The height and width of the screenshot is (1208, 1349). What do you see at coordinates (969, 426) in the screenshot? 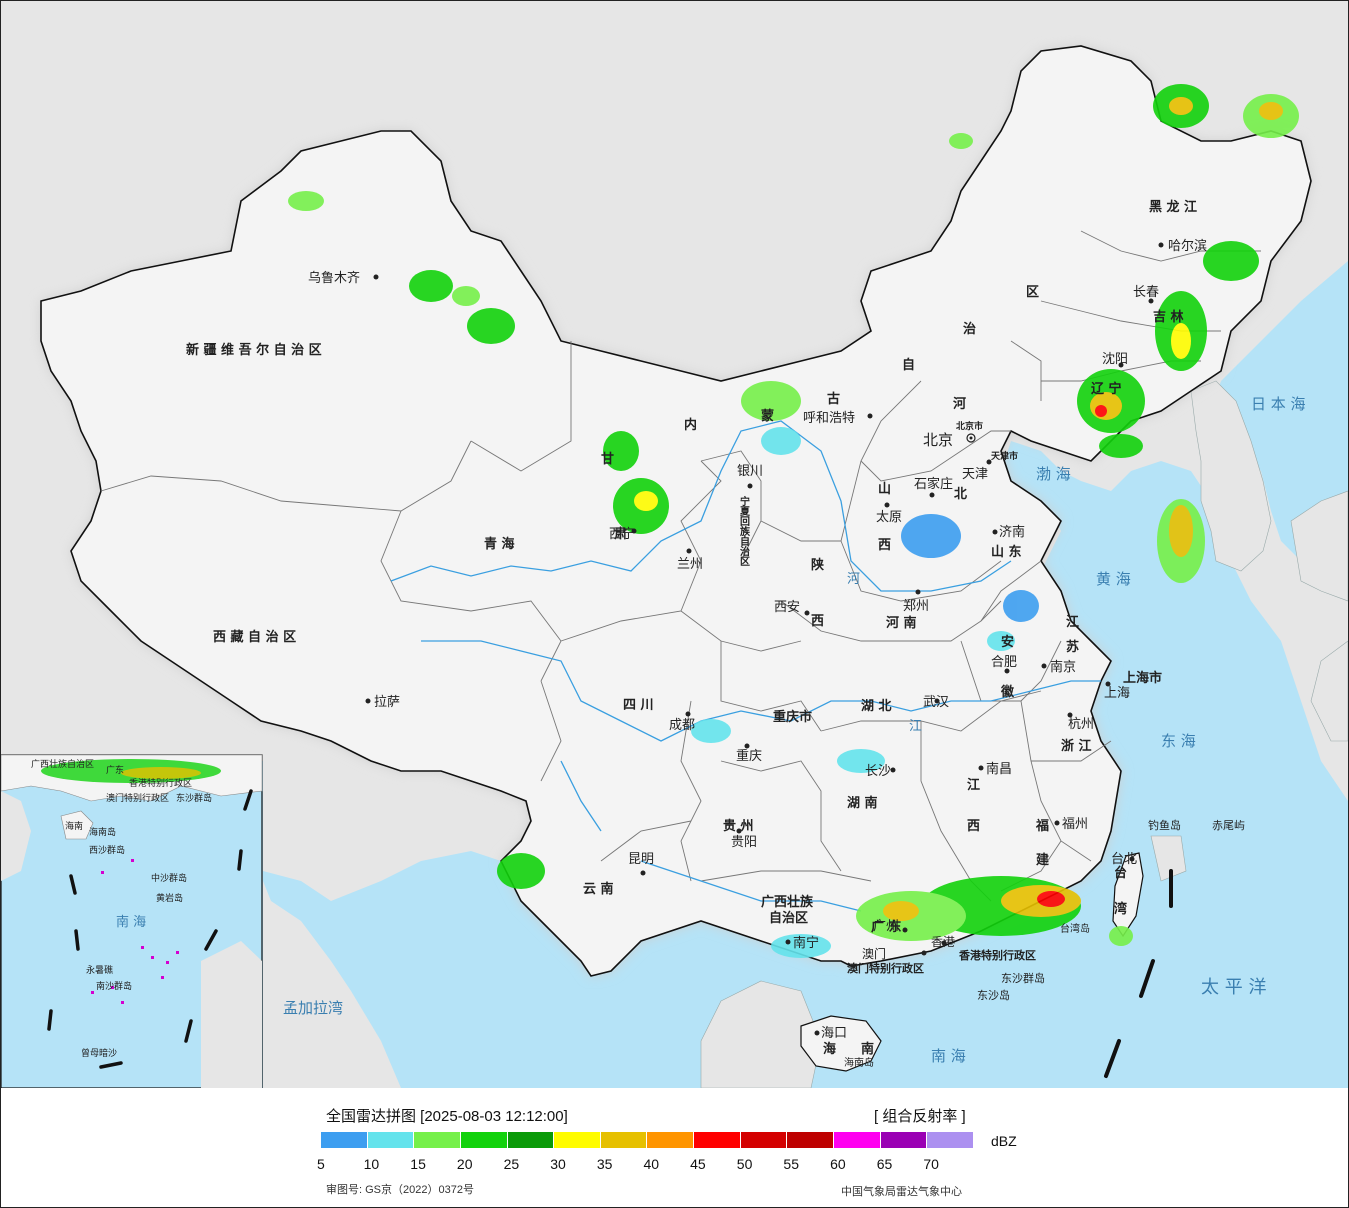
I see `region-label: 北京市` at bounding box center [969, 426].